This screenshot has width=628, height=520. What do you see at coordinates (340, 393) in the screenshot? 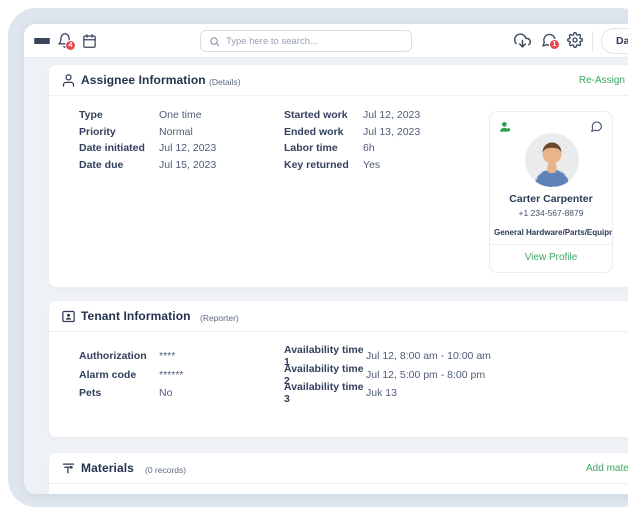
I see `field-row: Availability time 3 Juk 13` at bounding box center [340, 393].